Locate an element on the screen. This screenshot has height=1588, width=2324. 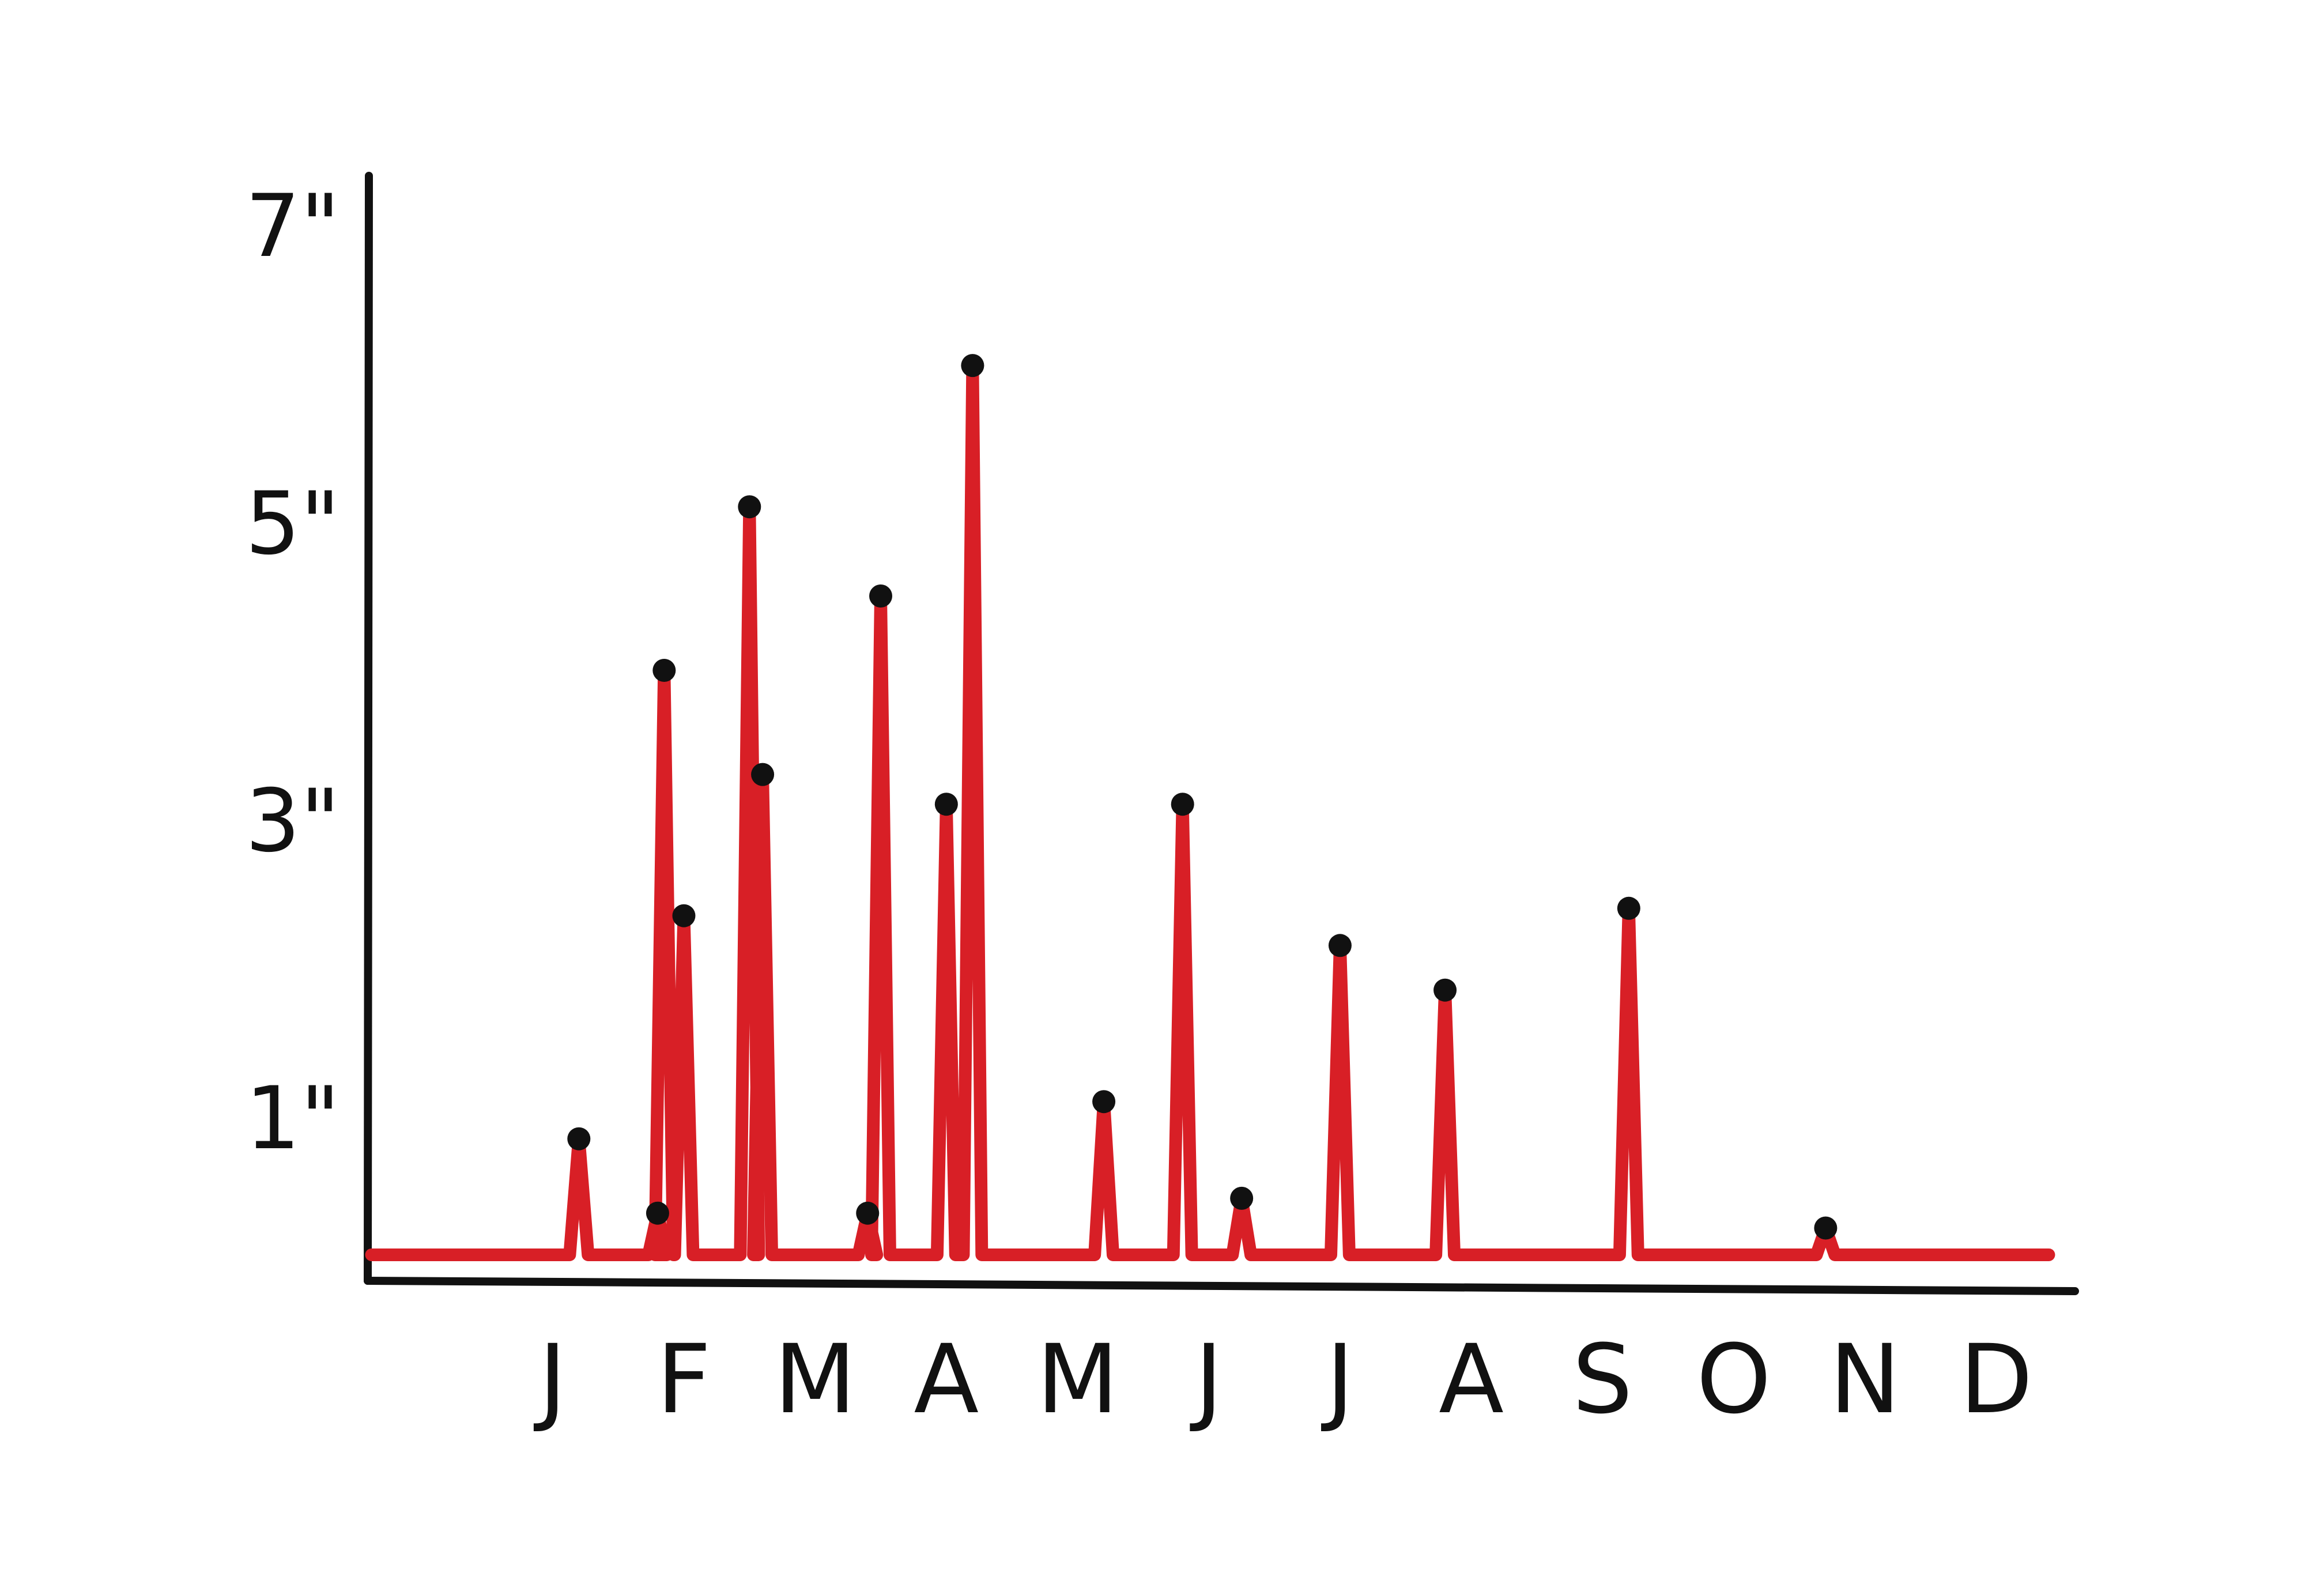
y-tick-label: 3" is located at coordinates (293, 821).